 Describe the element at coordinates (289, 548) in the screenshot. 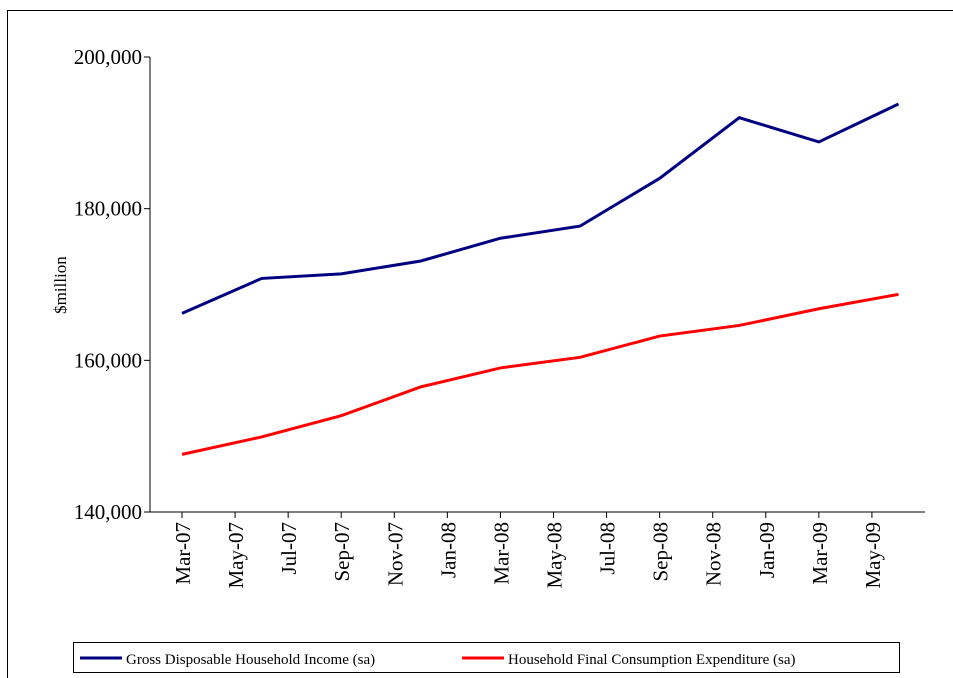

I see `x-tick-label: Jul-07` at that location.